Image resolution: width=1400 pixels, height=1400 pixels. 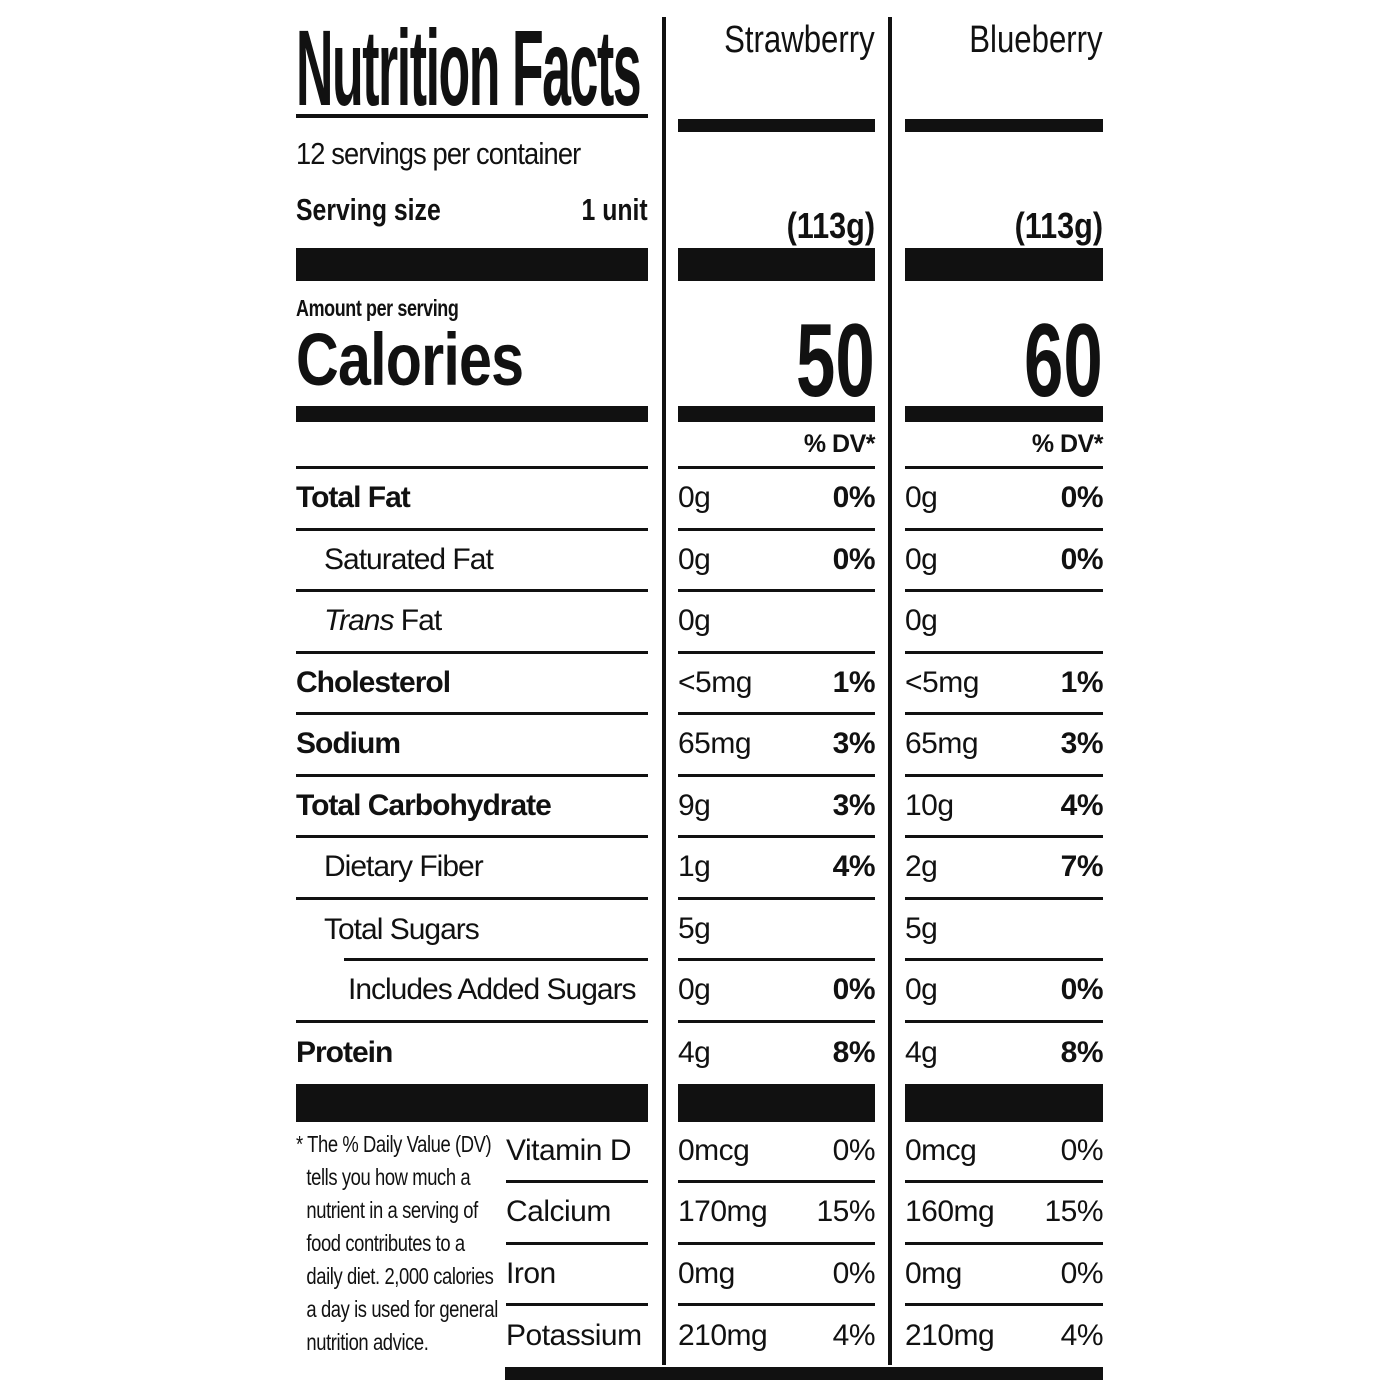 What do you see at coordinates (997, 1153) in the screenshot?
I see `vitamin-d-values-1: 0mcg 0%` at bounding box center [997, 1153].